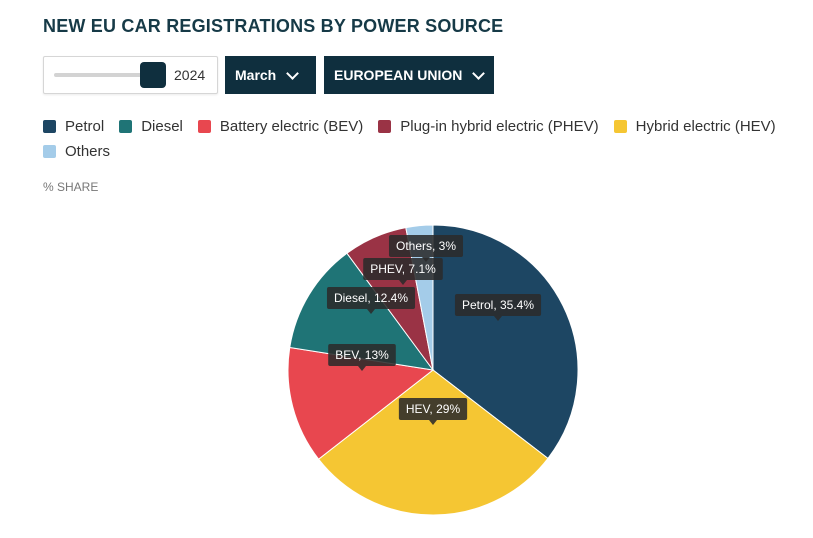 Image resolution: width=813 pixels, height=538 pixels. What do you see at coordinates (361, 403) in the screenshot?
I see `pie-slice-bev` at bounding box center [361, 403].